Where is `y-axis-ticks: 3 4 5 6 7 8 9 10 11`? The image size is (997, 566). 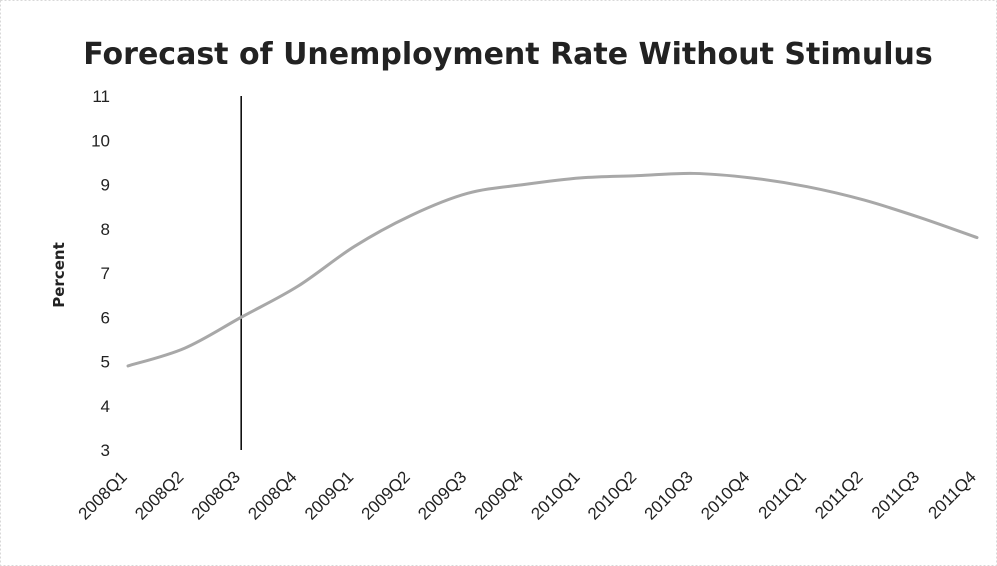 y-axis-ticks: 3 4 5 6 7 8 9 10 11 is located at coordinates (100, 273).